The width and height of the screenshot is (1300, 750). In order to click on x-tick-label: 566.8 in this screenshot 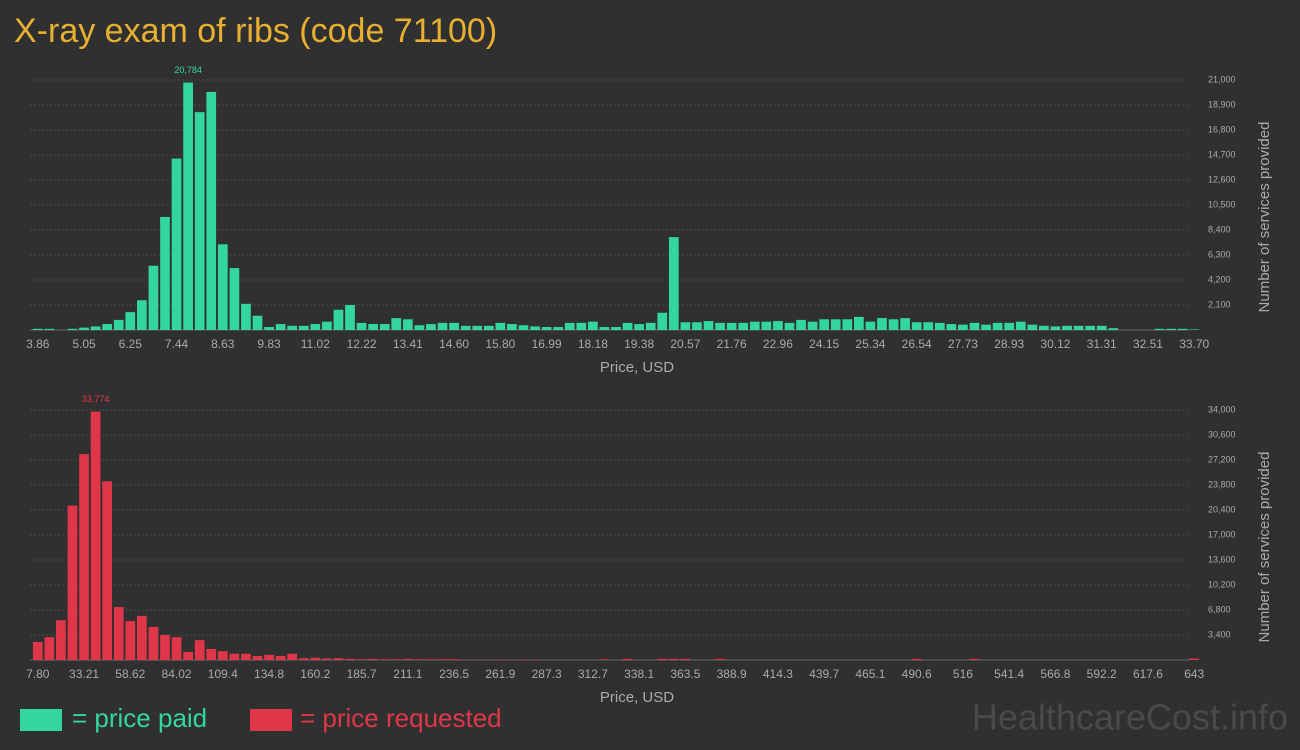, I will do `click(1055, 674)`.